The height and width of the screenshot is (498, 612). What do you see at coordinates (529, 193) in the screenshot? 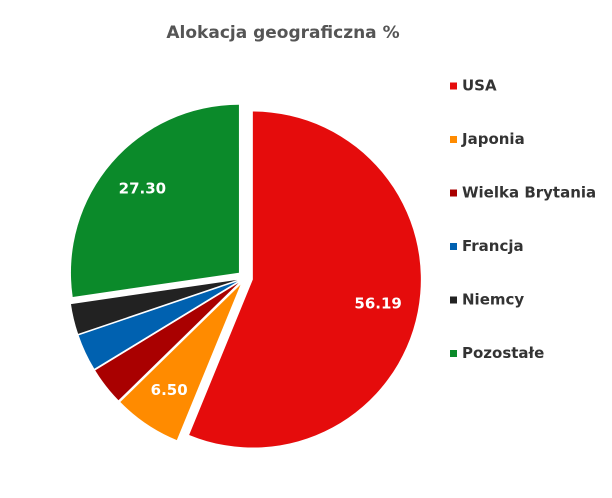
I see `legend-label: Wielka Brytania` at bounding box center [529, 193].